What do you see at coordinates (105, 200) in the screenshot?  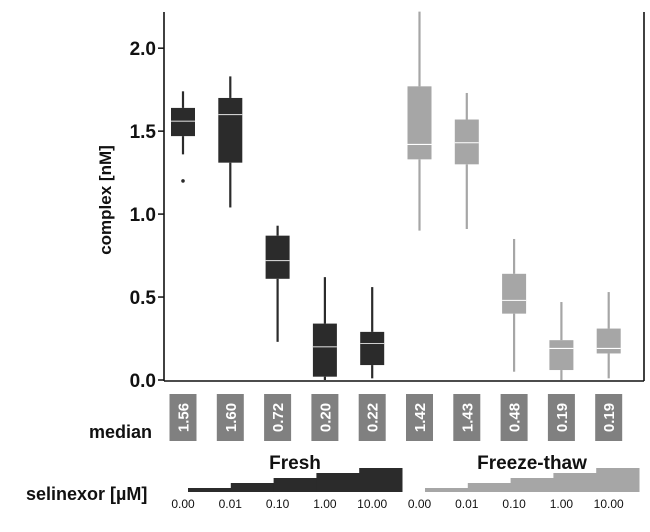 I see `y-axis-label: complex [nM]` at bounding box center [105, 200].